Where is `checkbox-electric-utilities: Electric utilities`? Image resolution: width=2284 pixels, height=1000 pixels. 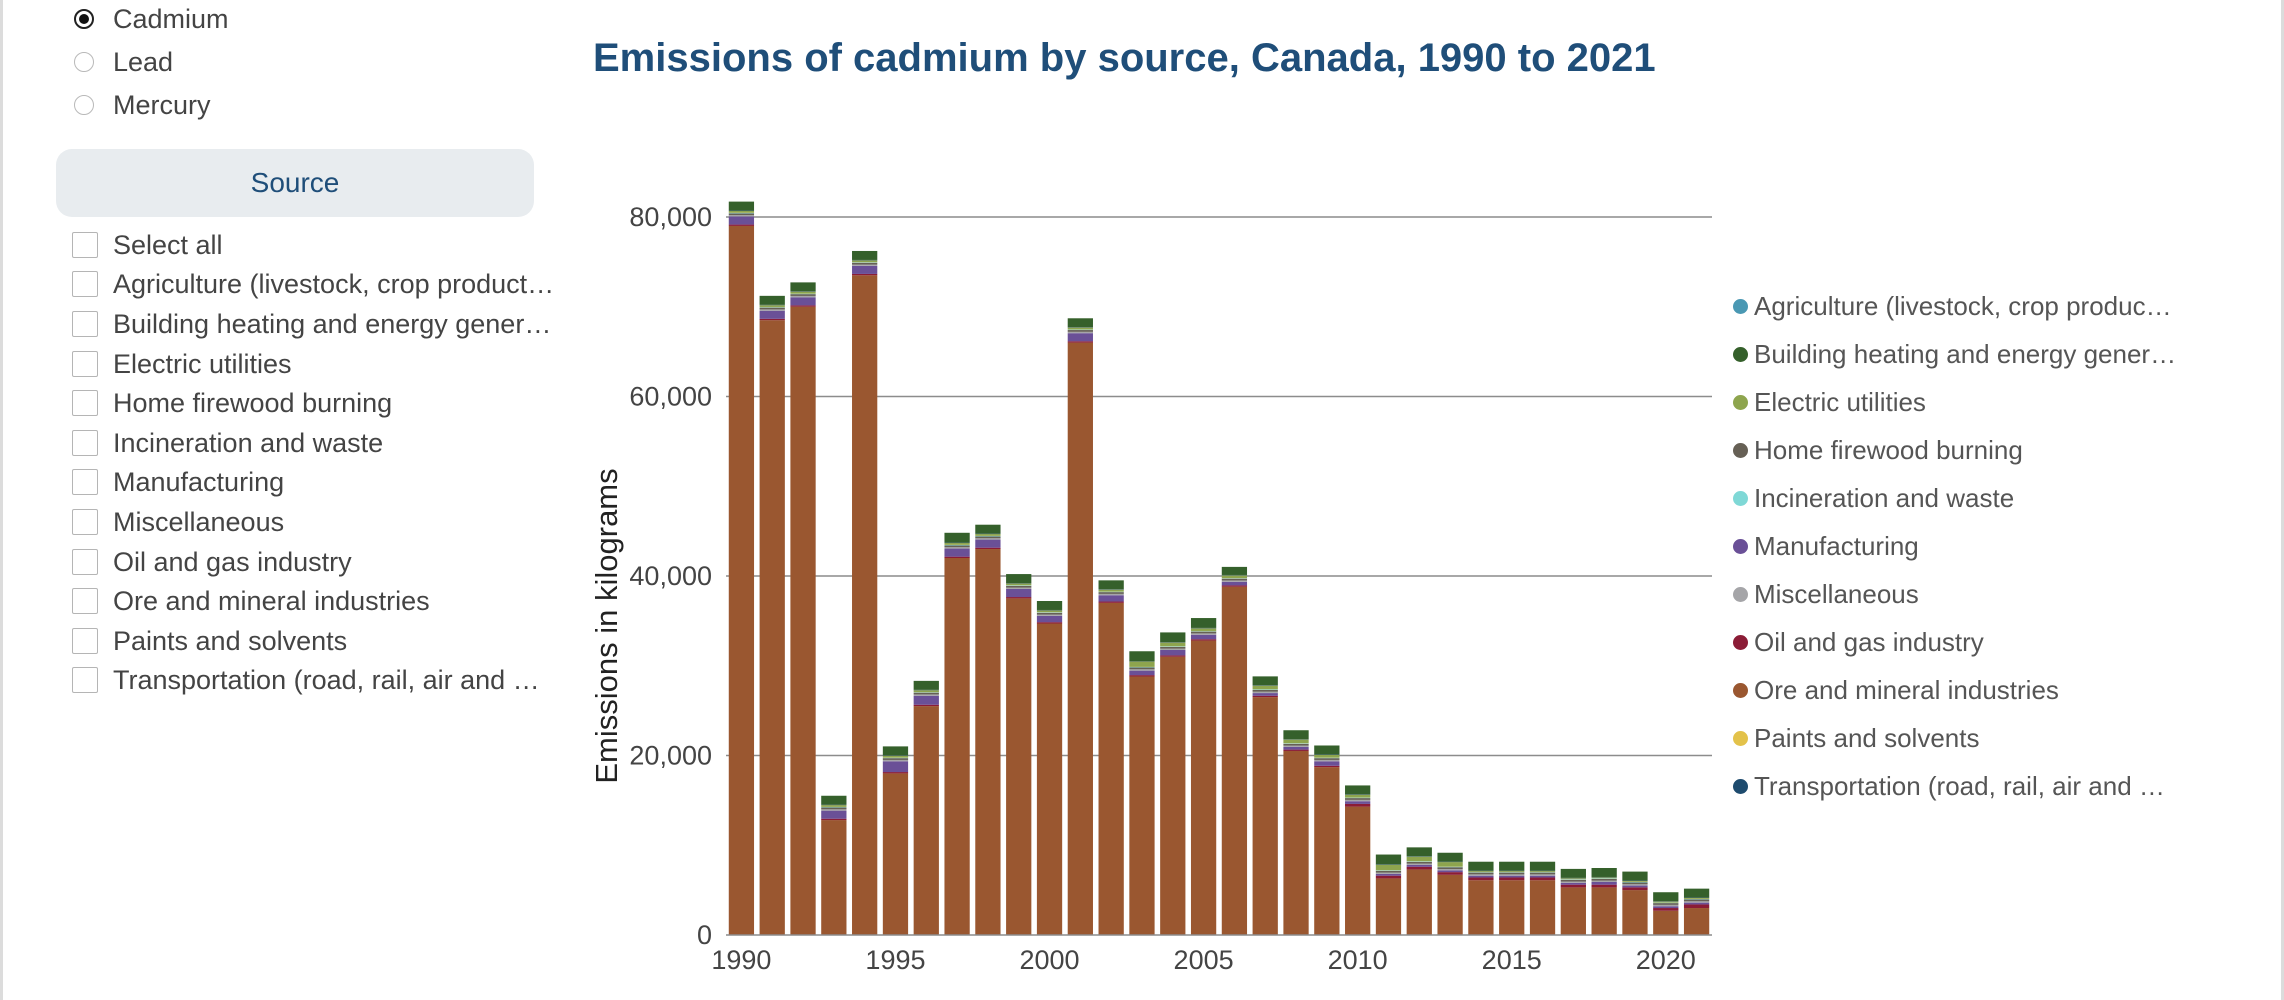 checkbox-electric-utilities: Electric utilities is located at coordinates (182, 364).